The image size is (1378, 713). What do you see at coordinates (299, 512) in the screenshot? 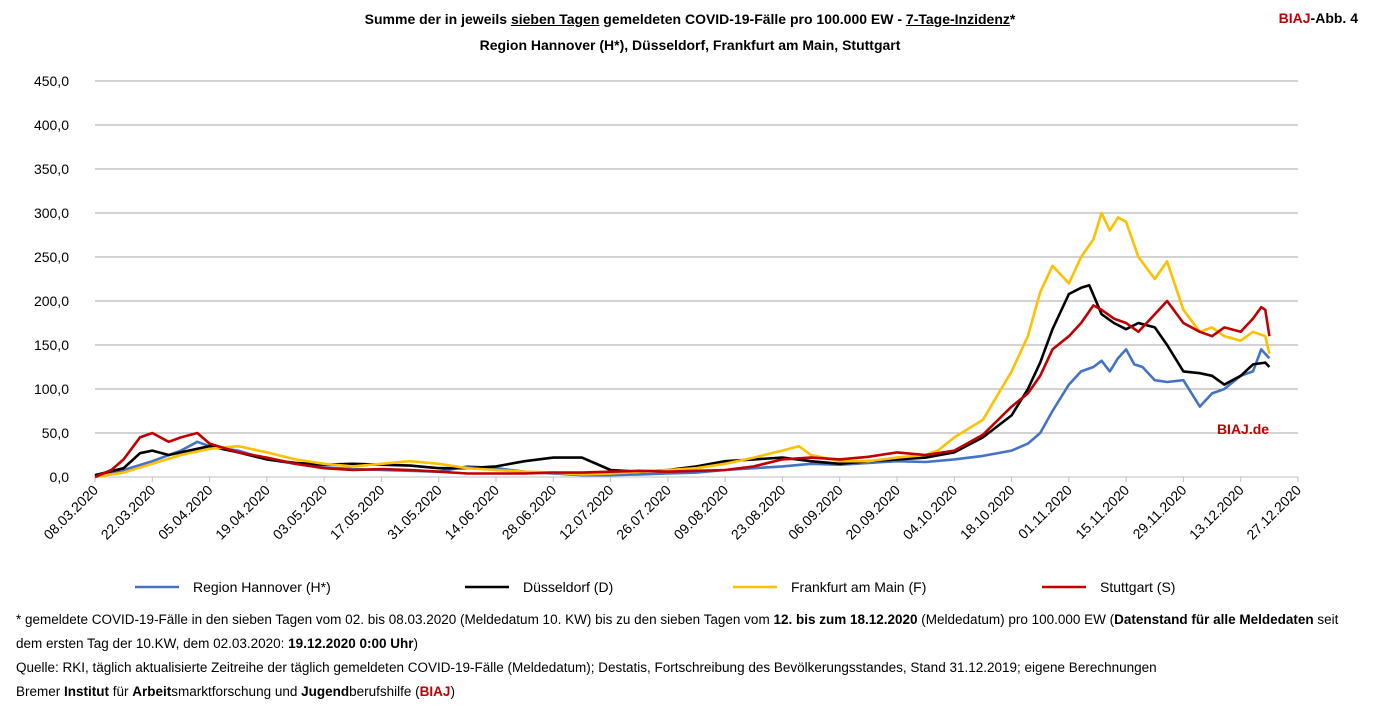
I see `x-tick-label: 03.05.2020` at bounding box center [299, 512].